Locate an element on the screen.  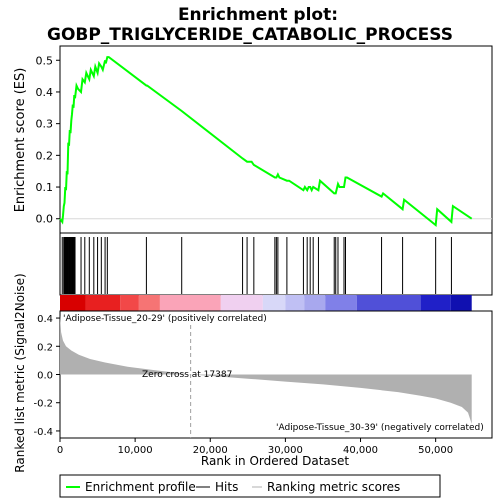
chart-title-line2: GOBP_TRIGLYCERIDE_CATABOLIC_PROCESS is located at coordinates (250, 35).